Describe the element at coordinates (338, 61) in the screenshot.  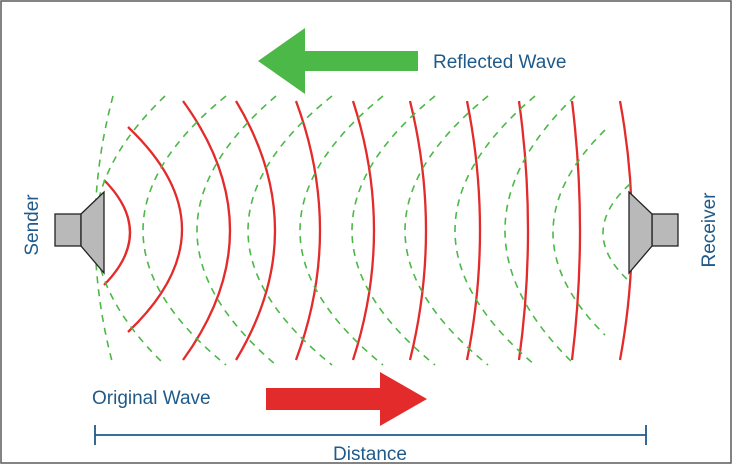
I see `reflected-wave-arrow` at that location.